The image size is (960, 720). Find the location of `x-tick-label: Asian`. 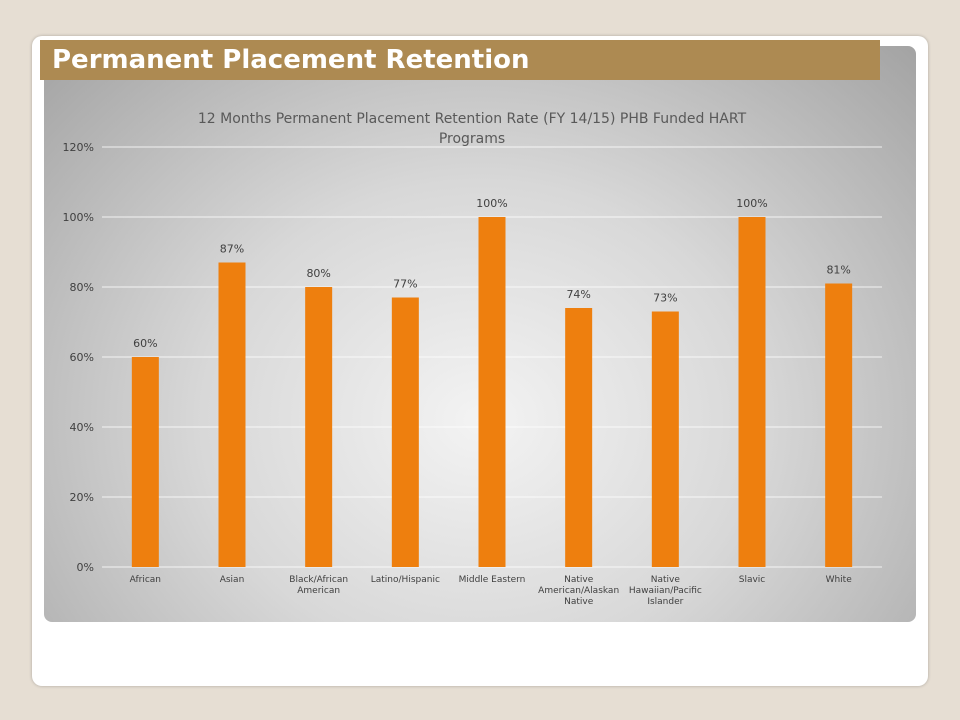

x-tick-label: Asian is located at coordinates (232, 580).